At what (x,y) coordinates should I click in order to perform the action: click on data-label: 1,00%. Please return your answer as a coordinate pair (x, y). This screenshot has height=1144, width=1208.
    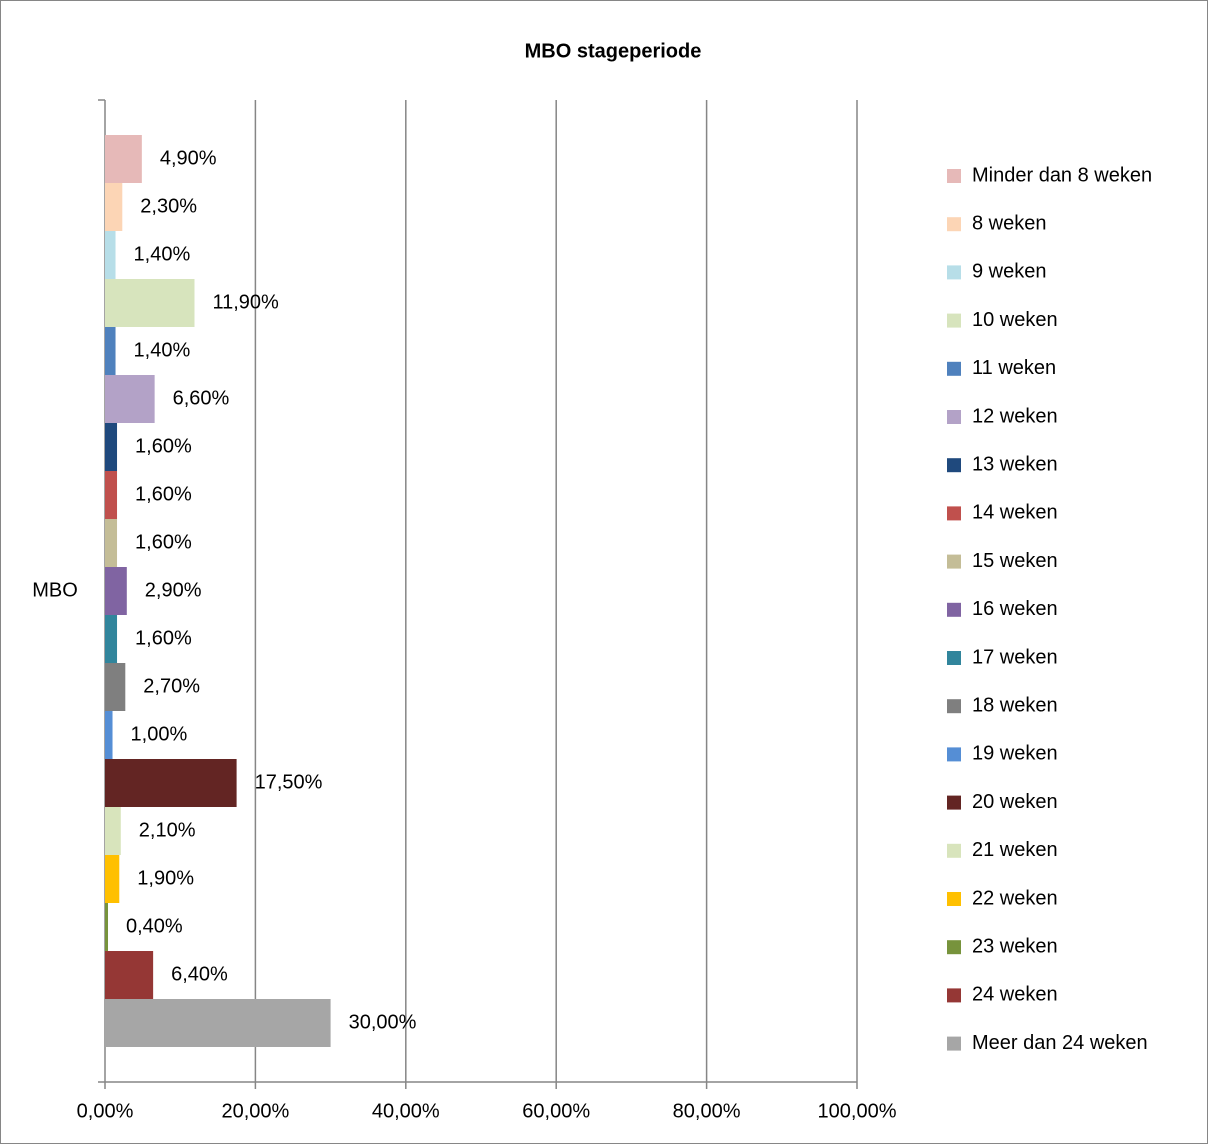
    Looking at the image, I should click on (159, 734).